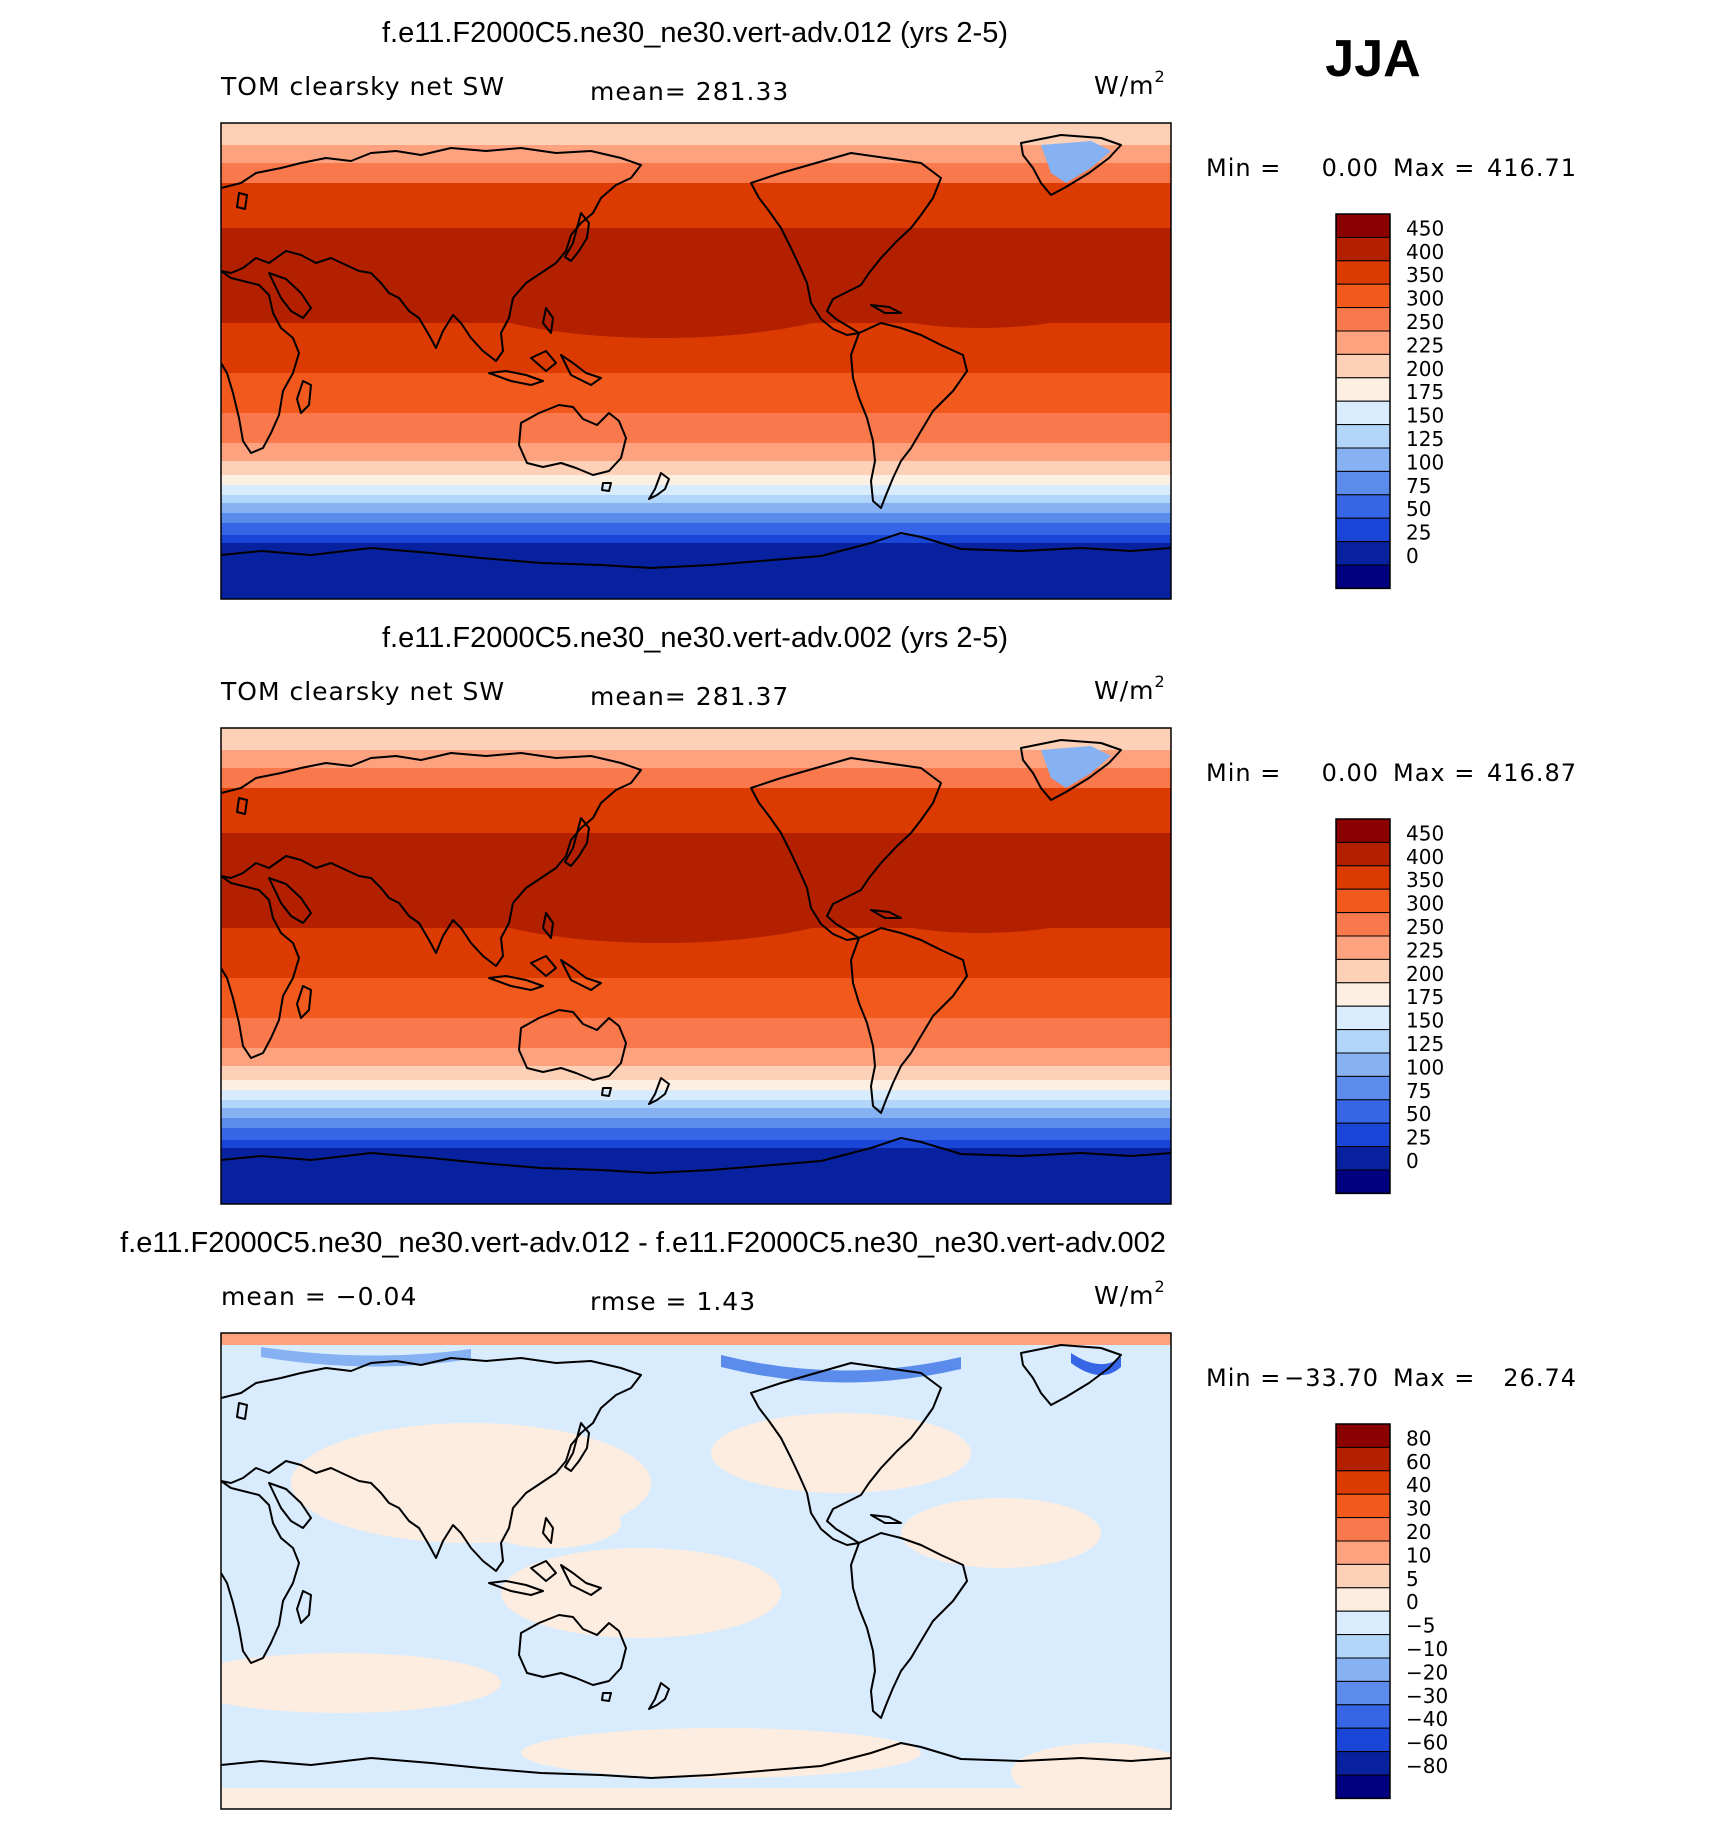 The height and width of the screenshot is (1836, 1710). I want to click on rmse-label: rmse = 1.43, so click(673, 1301).